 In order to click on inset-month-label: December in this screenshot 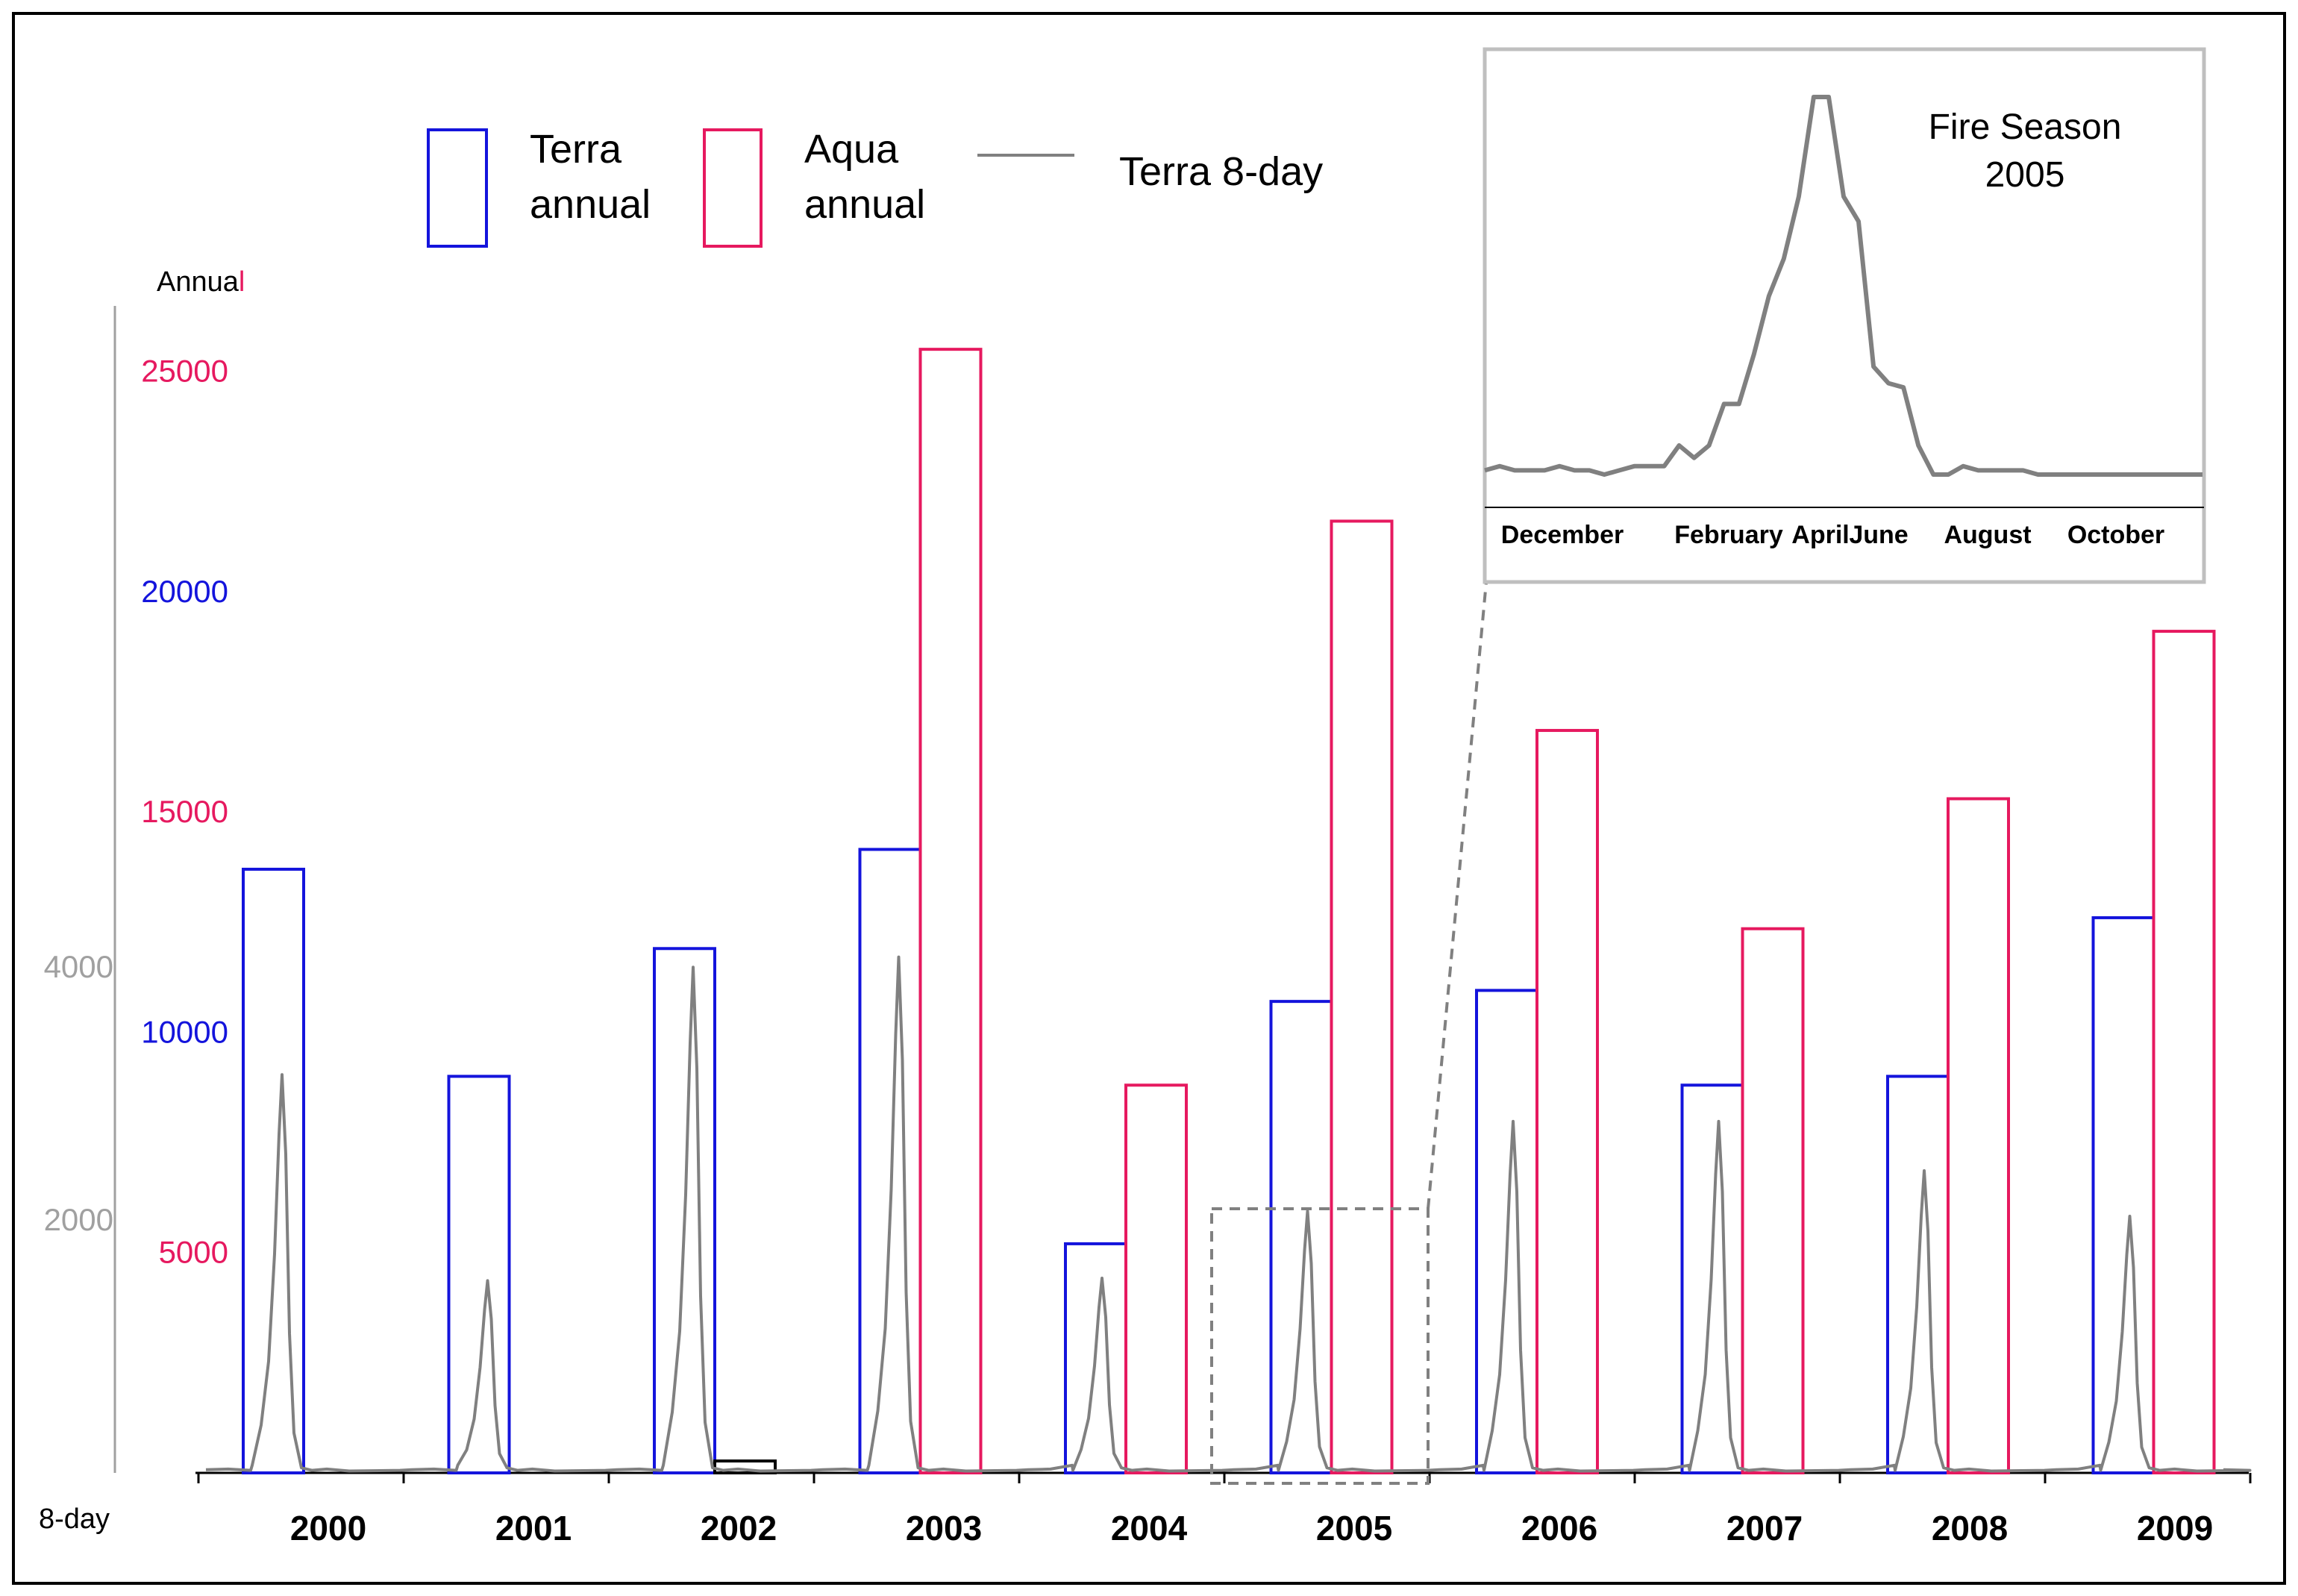, I will do `click(1563, 535)`.